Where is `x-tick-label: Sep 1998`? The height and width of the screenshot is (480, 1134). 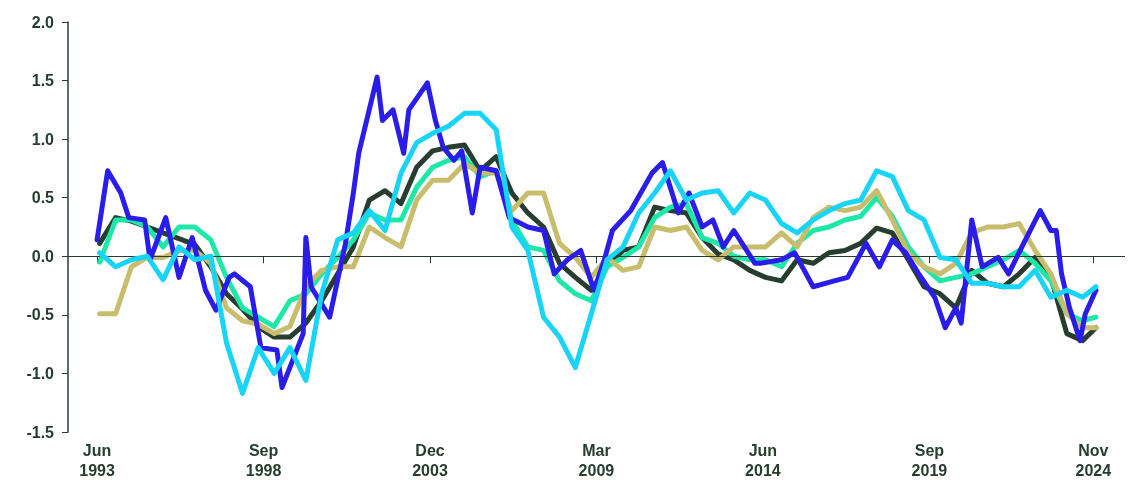 x-tick-label: Sep 1998 is located at coordinates (263, 460).